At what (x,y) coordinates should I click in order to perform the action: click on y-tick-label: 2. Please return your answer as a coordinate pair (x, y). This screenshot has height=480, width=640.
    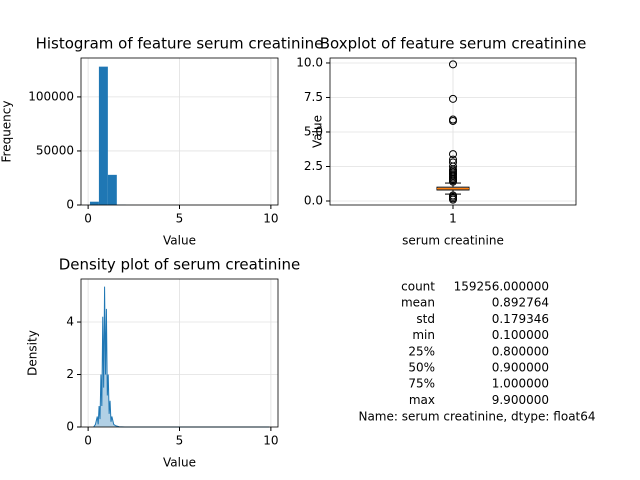
    Looking at the image, I should click on (70, 374).